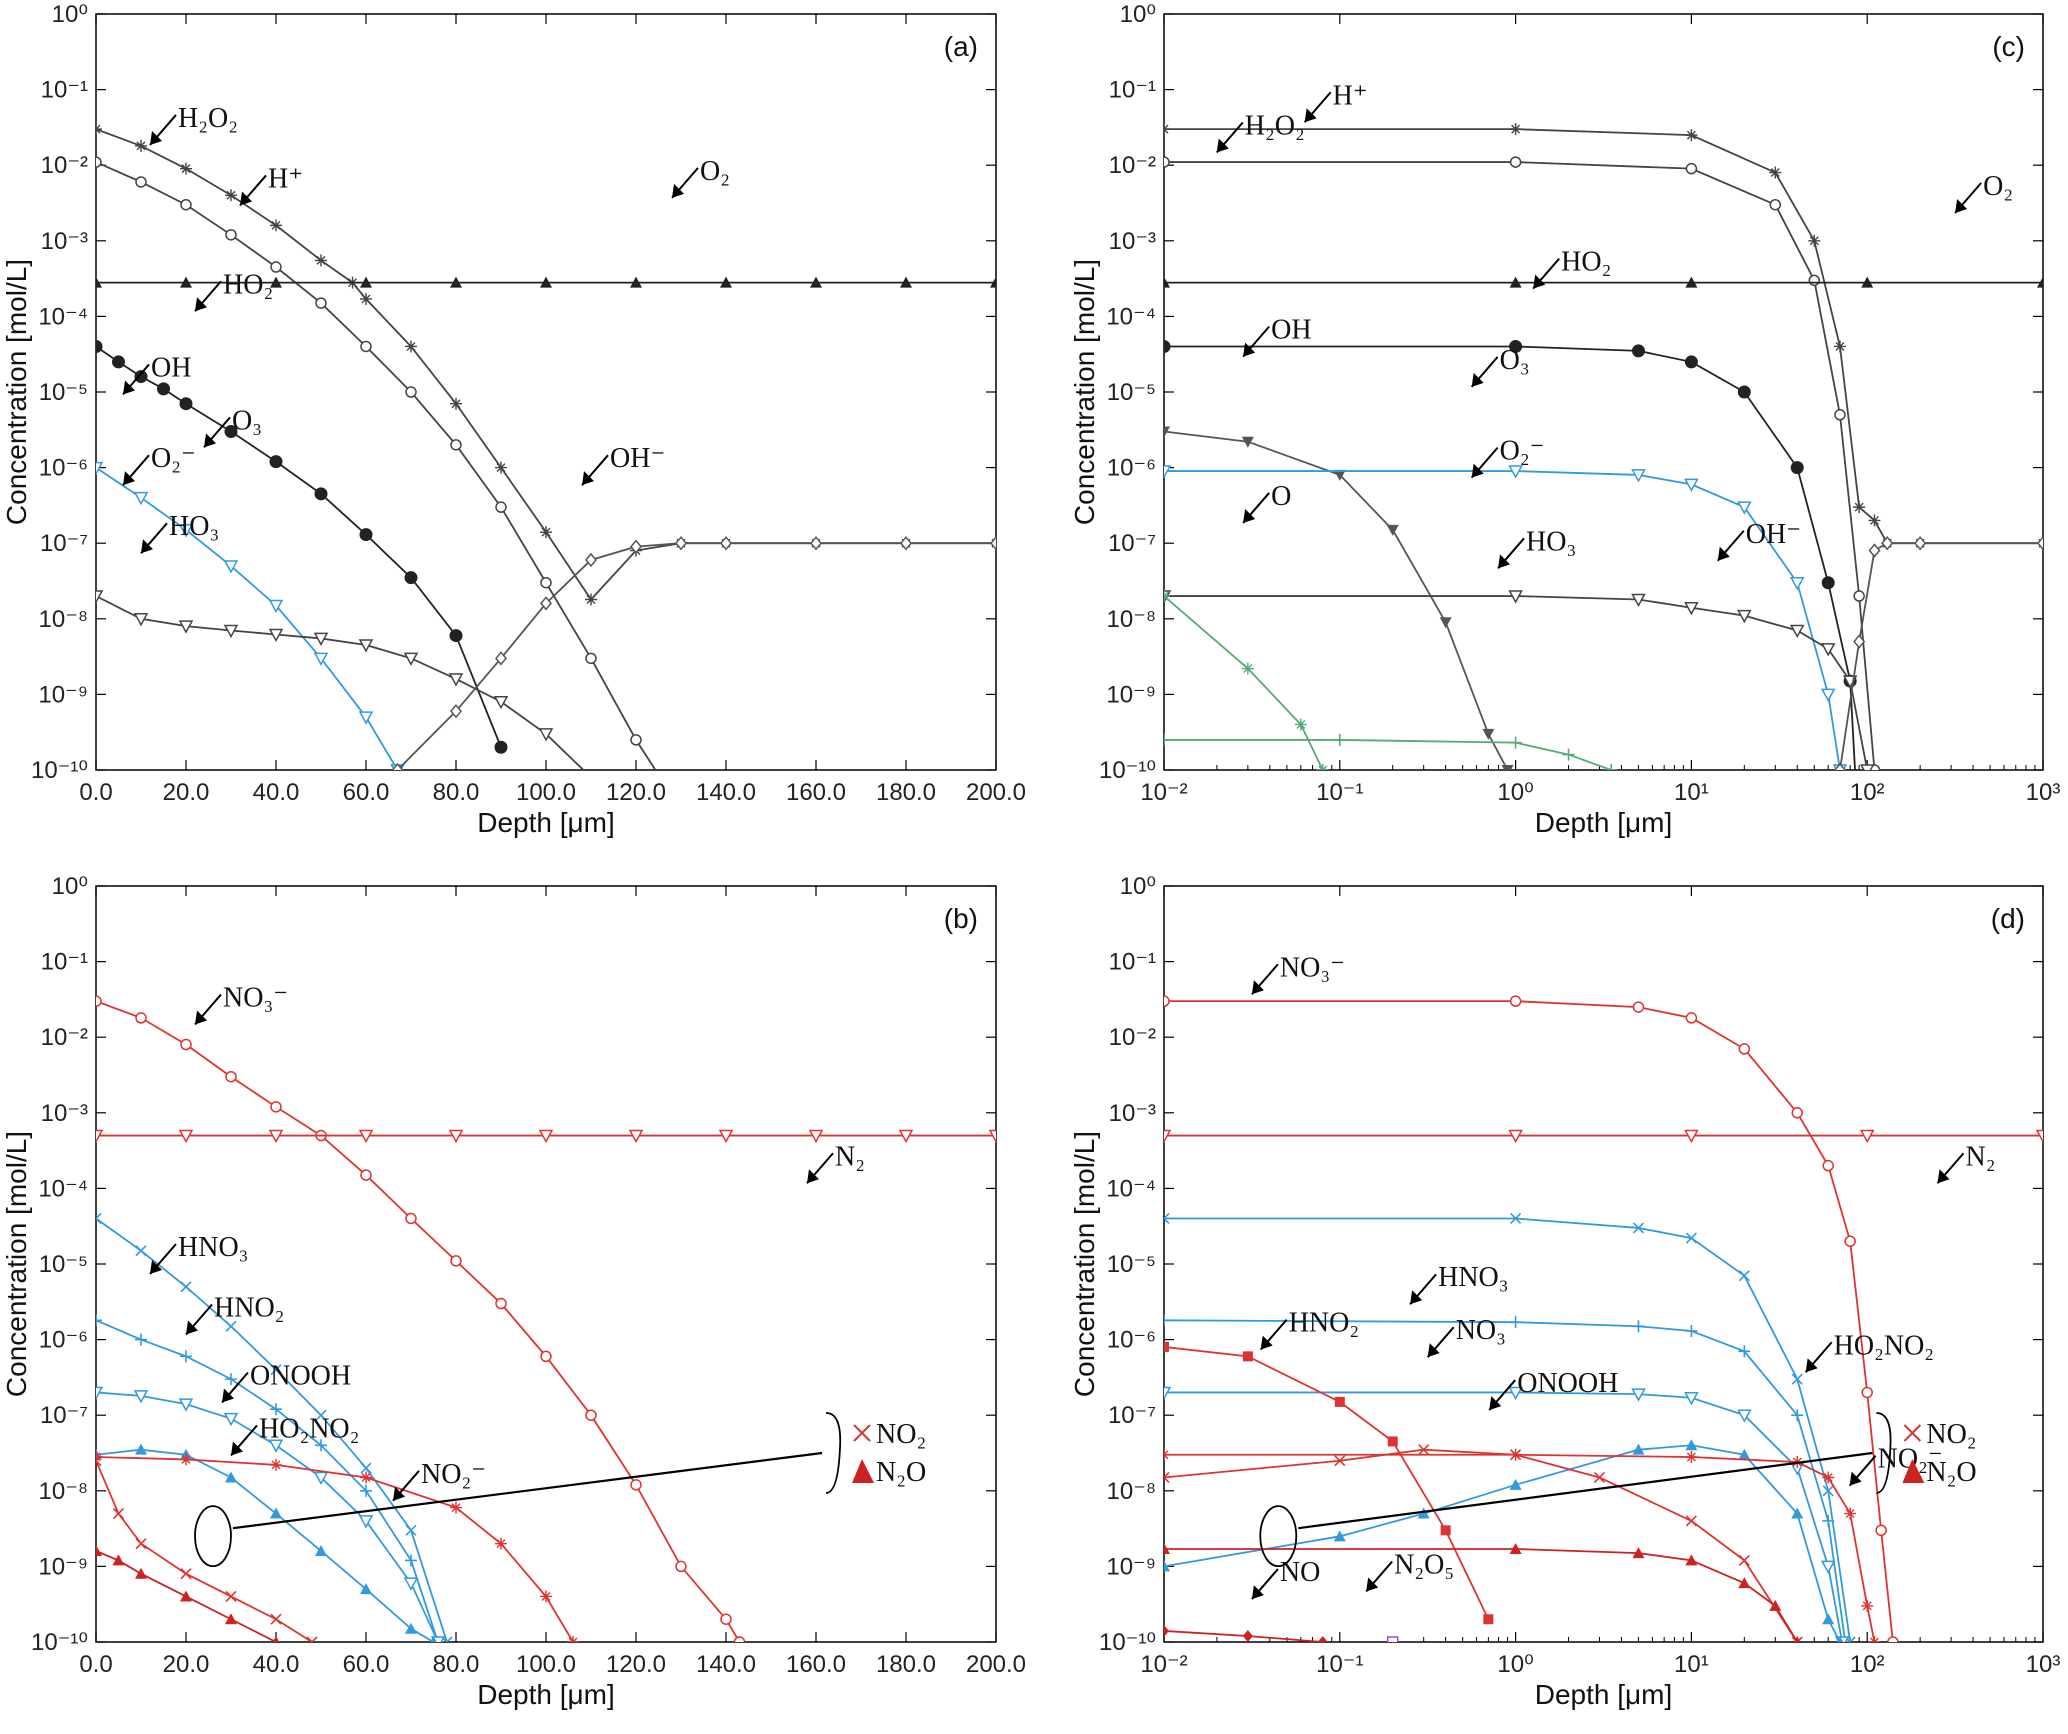  I want to click on y-tick-label: 10⁻⁷, so click(1132, 543).